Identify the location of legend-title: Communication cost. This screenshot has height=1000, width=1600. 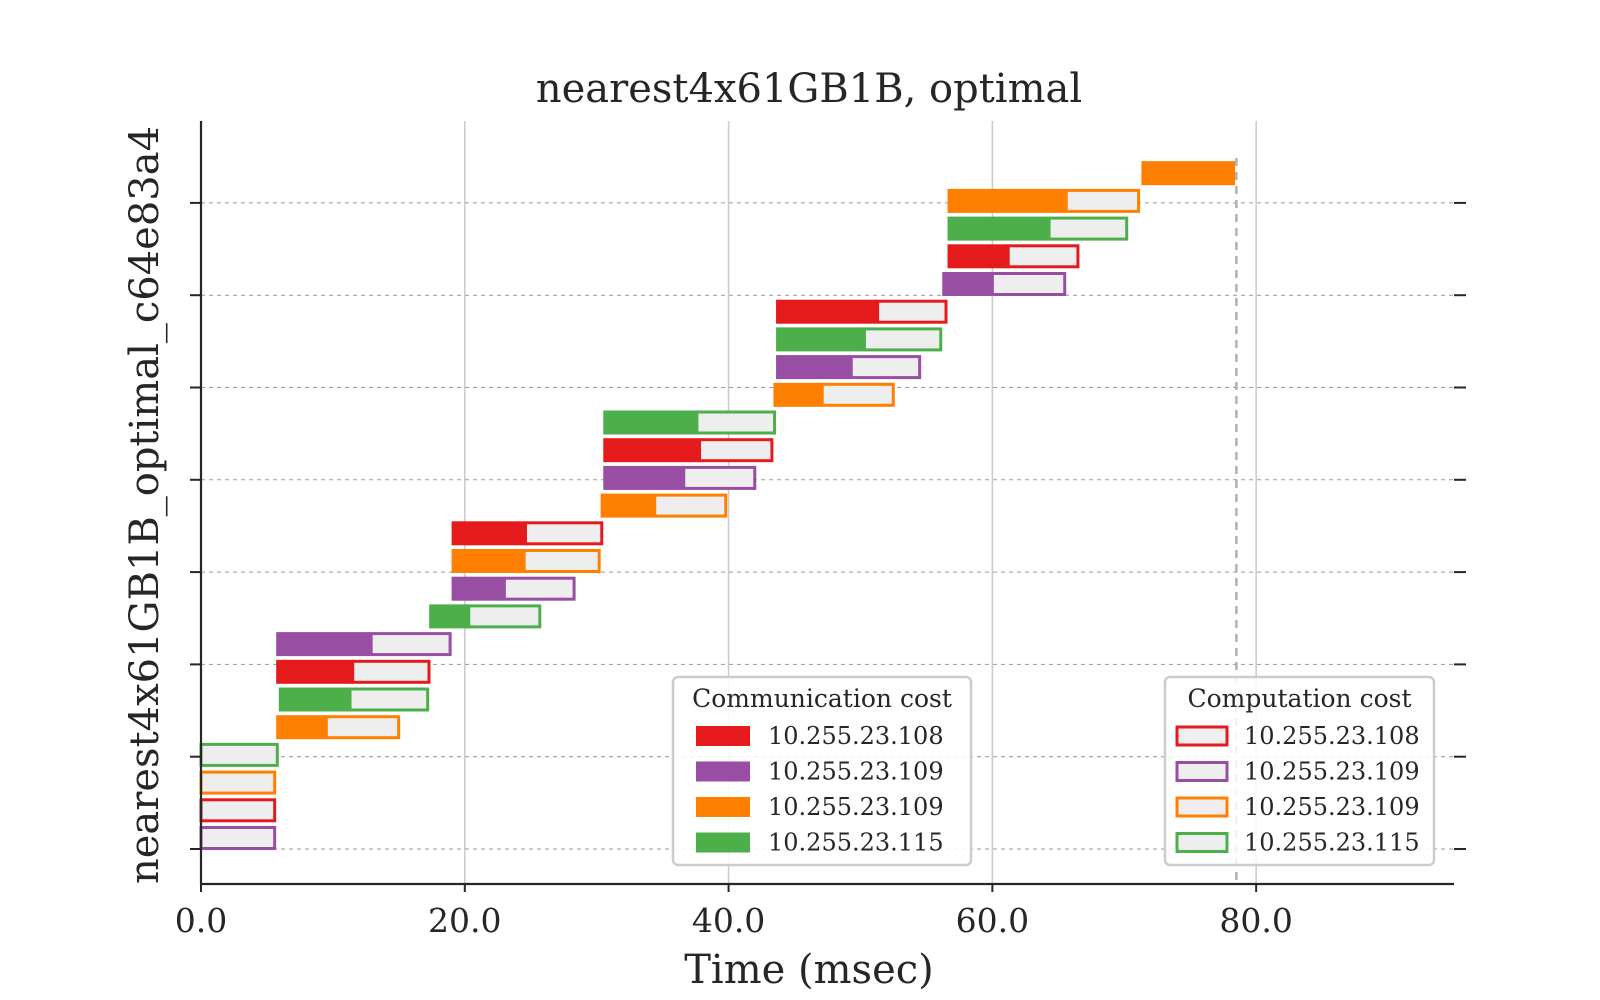
(822, 698).